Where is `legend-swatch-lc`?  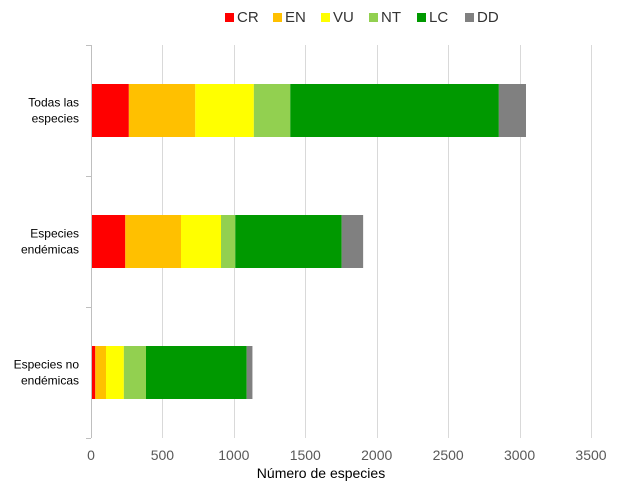
legend-swatch-lc is located at coordinates (421, 17).